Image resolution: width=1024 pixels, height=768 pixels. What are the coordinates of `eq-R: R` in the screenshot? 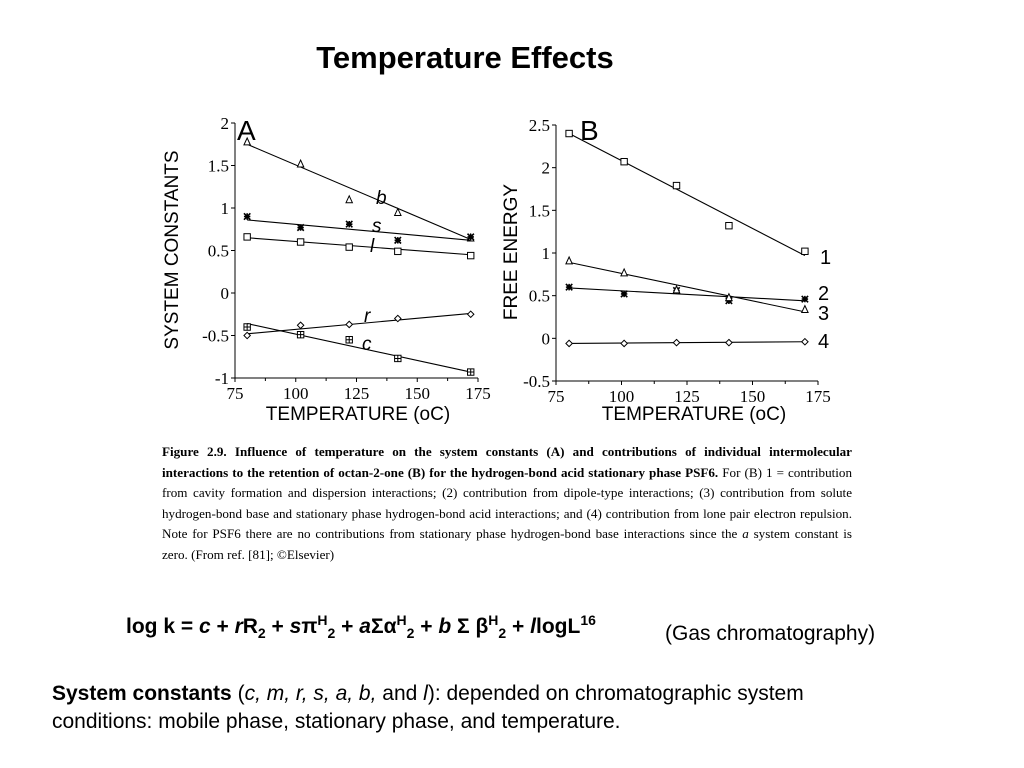 It's located at (250, 626).